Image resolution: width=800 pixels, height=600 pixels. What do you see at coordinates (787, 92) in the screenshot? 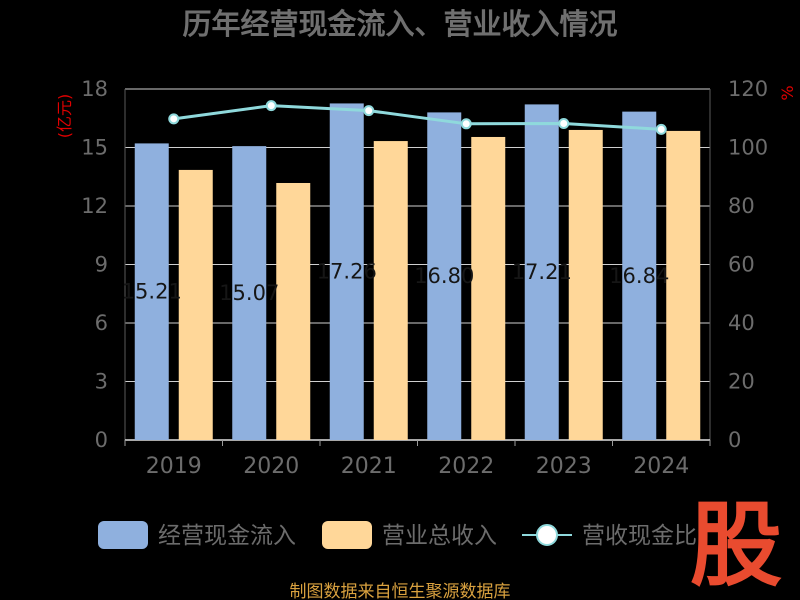
I see `y-right-axis-title: %` at bounding box center [787, 92].